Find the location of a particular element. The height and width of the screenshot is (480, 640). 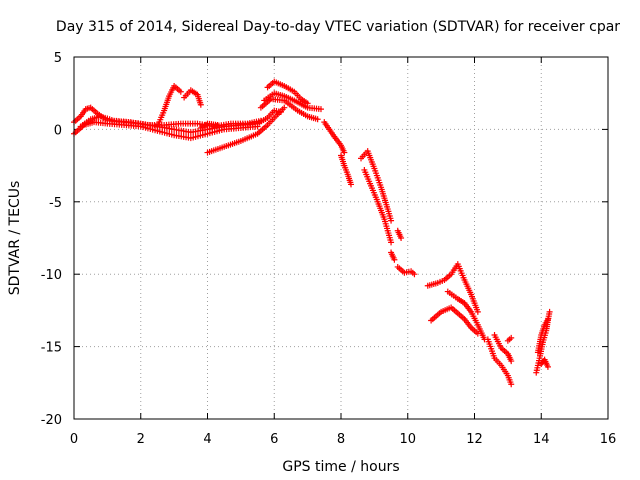

y-tick-label: 0 is located at coordinates (58, 130).